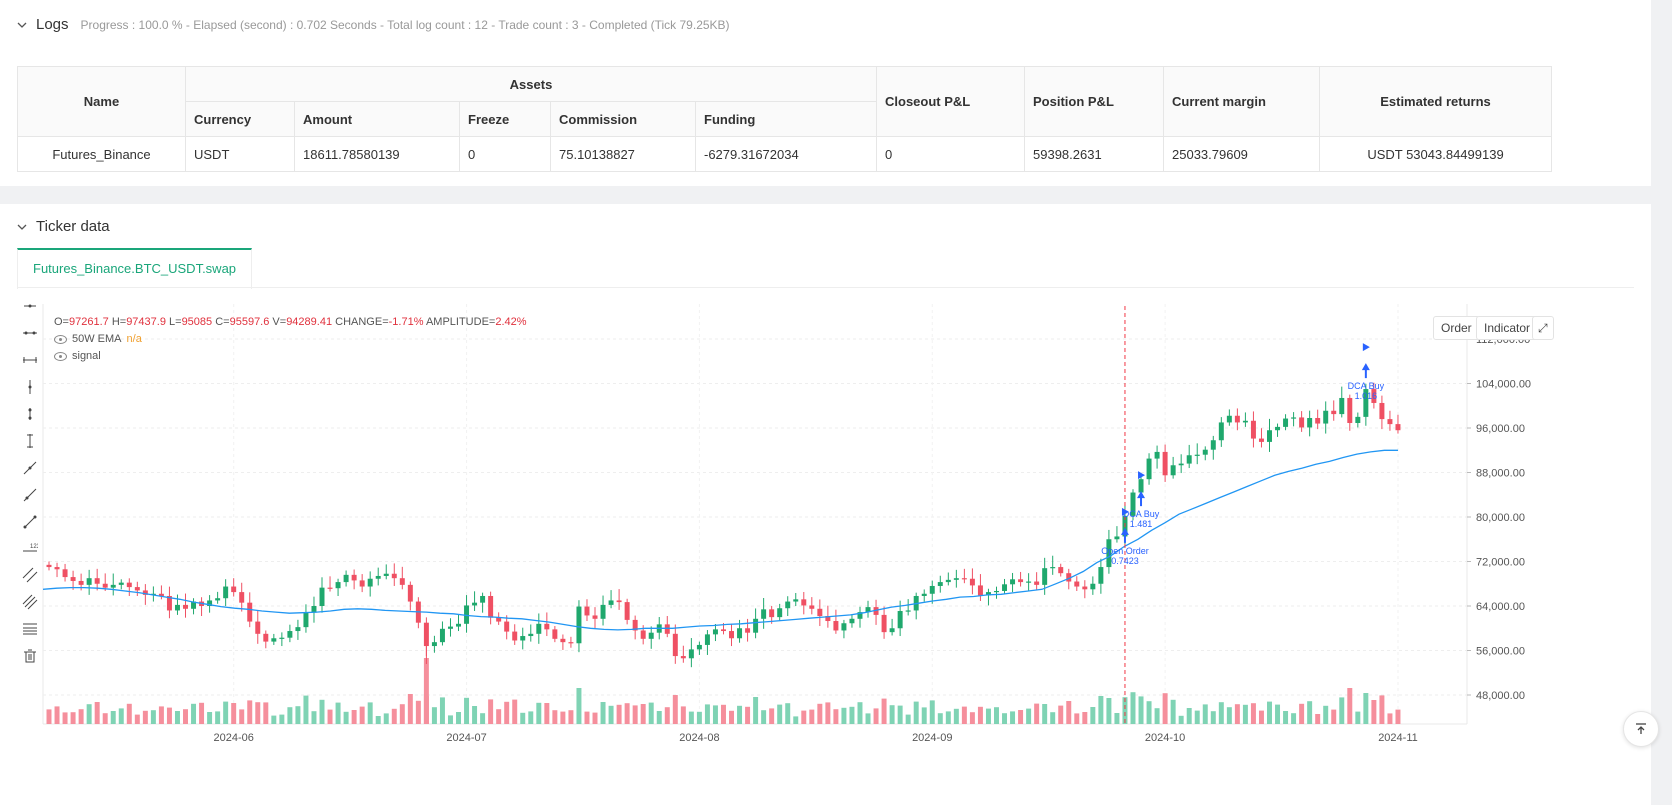  What do you see at coordinates (30, 306) in the screenshot?
I see `horizontal-ray-icon` at bounding box center [30, 306].